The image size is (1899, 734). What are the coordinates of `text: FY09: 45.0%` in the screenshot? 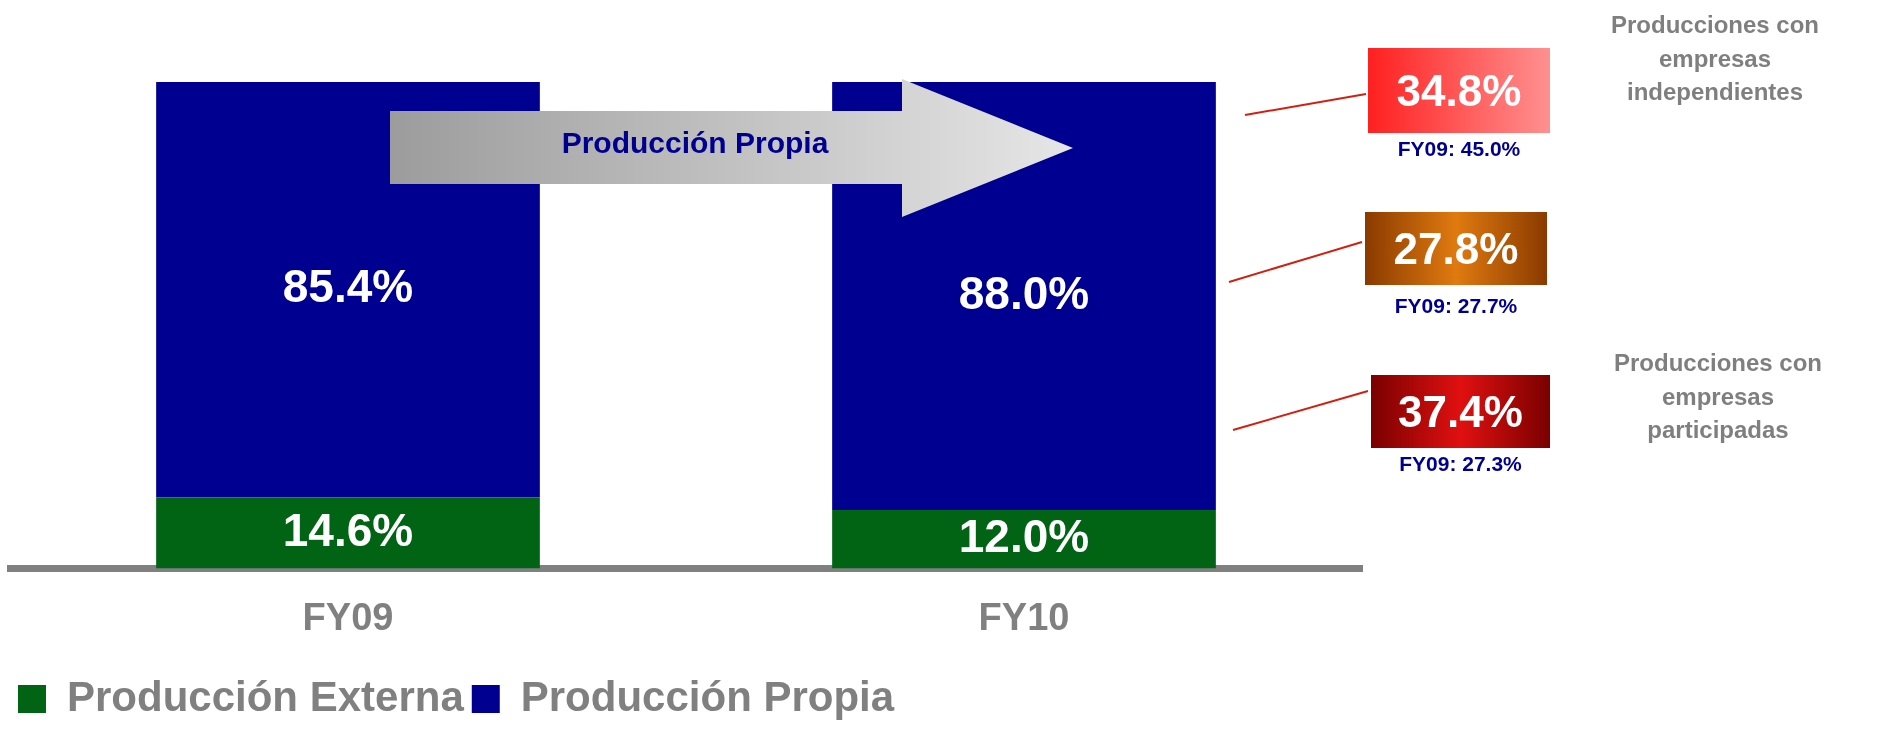 It's located at (1459, 149).